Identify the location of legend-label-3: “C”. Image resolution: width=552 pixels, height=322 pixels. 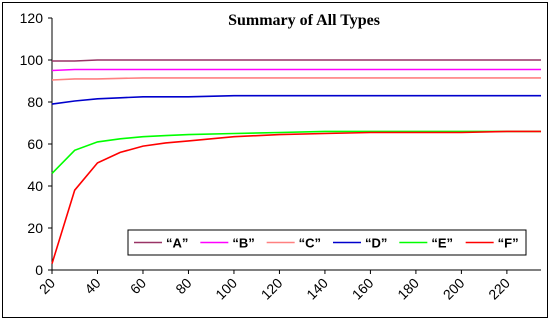
(310, 243).